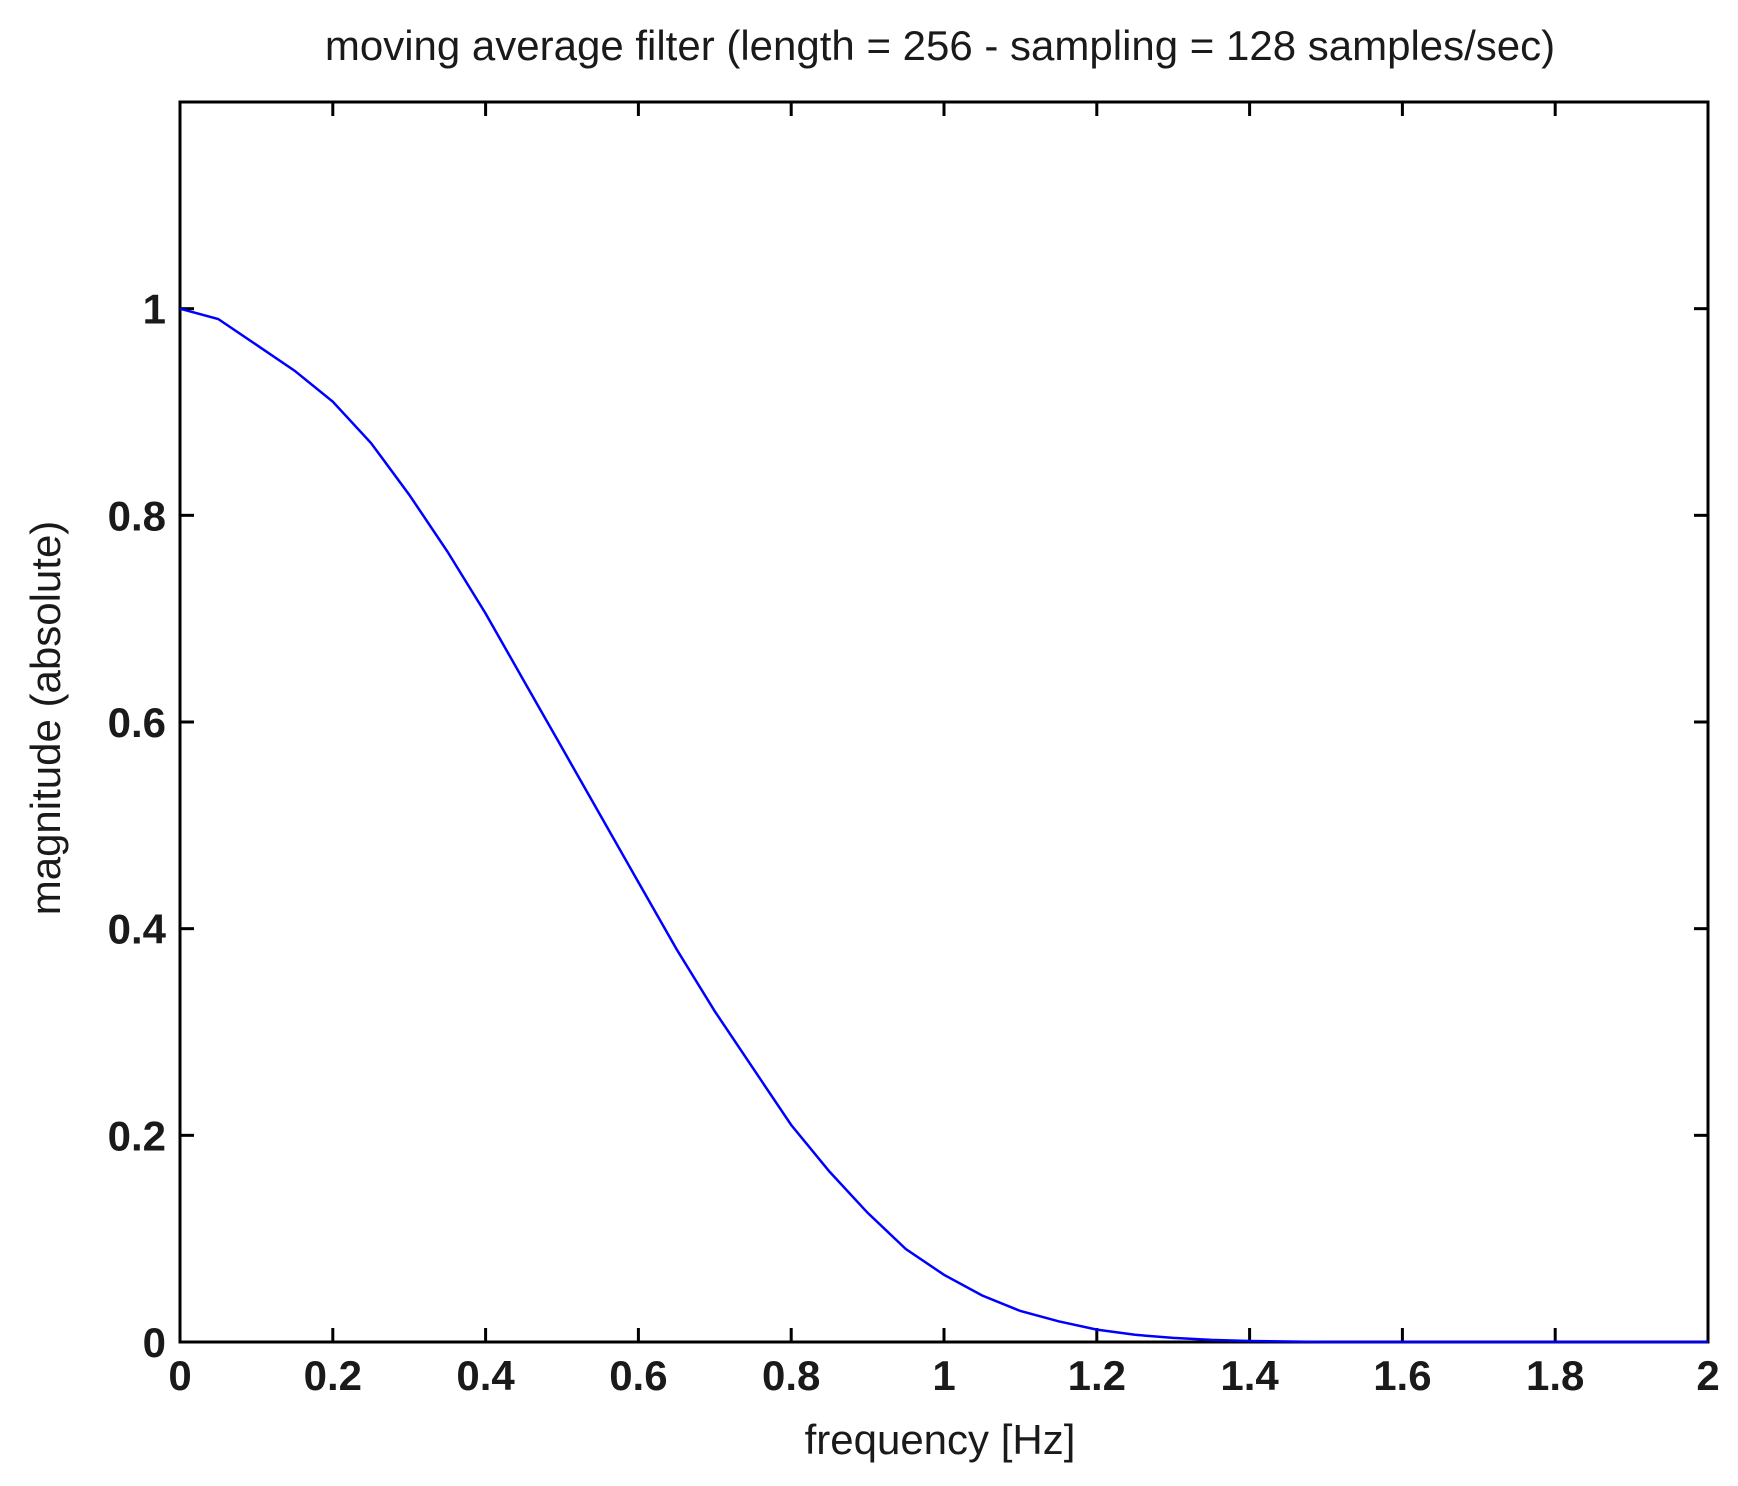 The image size is (1738, 1486). Describe the element at coordinates (1402, 1375) in the screenshot. I see `x-tick-label: 1.6` at that location.